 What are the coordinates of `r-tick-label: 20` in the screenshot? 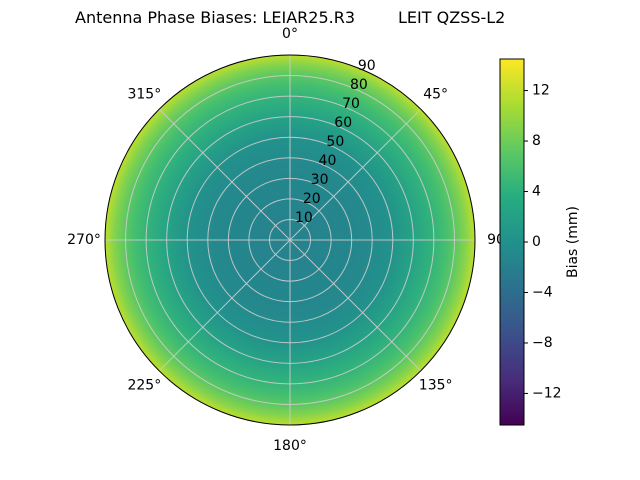 It's located at (312, 199).